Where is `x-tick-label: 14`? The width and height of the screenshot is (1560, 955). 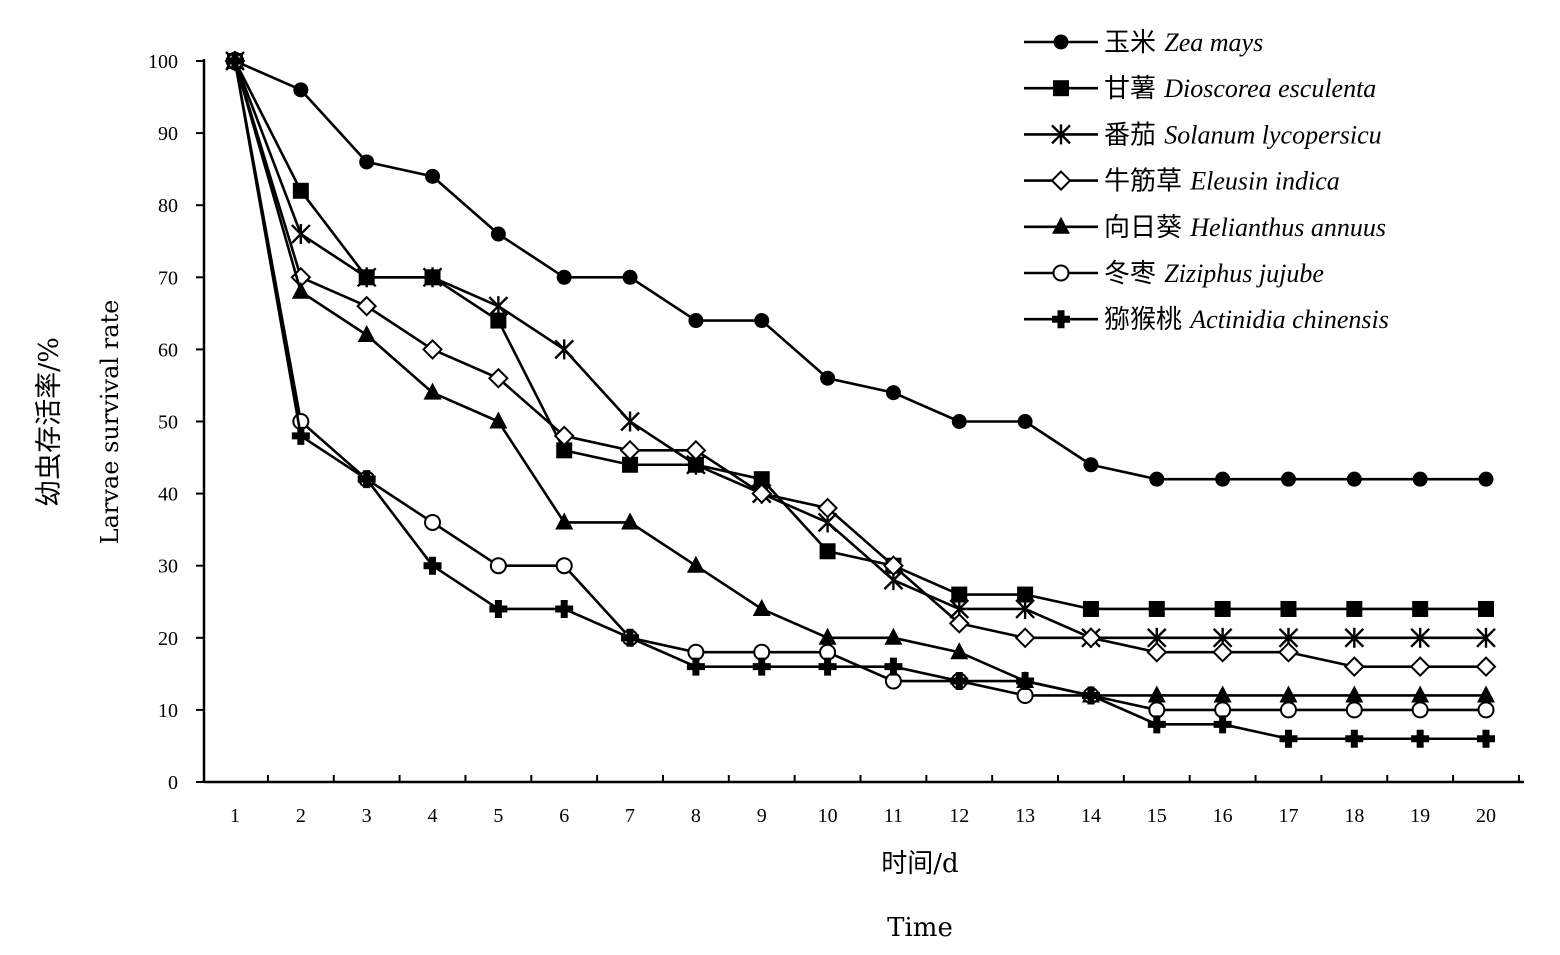 x-tick-label: 14 is located at coordinates (1091, 816).